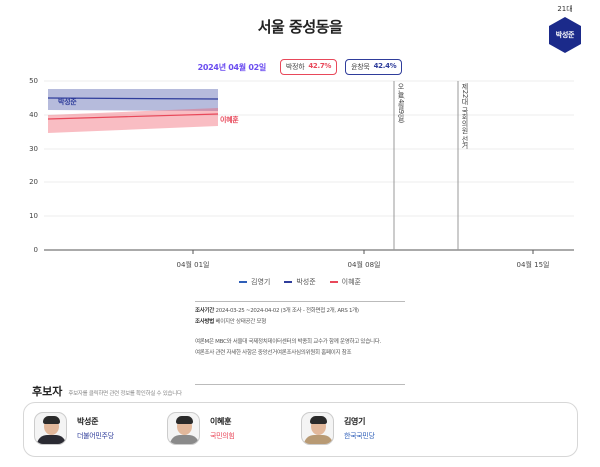  Describe the element at coordinates (300, 27) in the screenshot. I see `page-title: 서울 중성동을` at that location.